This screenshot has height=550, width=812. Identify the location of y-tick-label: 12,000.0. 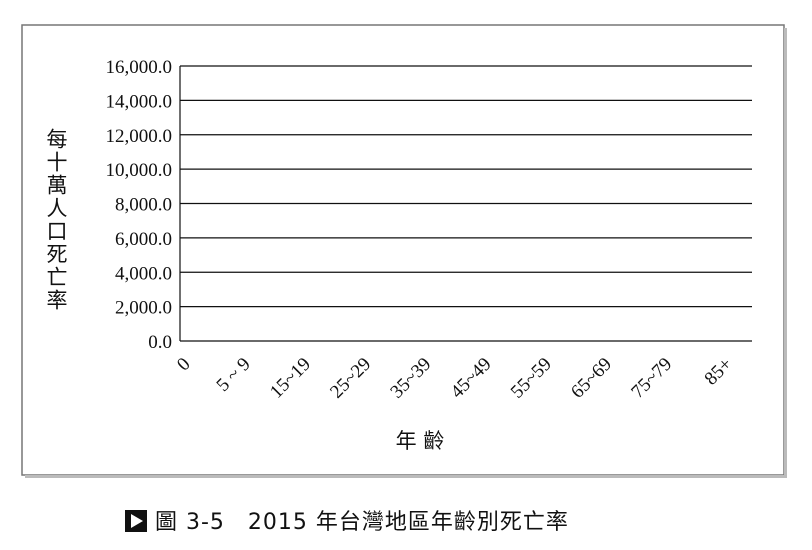
(139, 136).